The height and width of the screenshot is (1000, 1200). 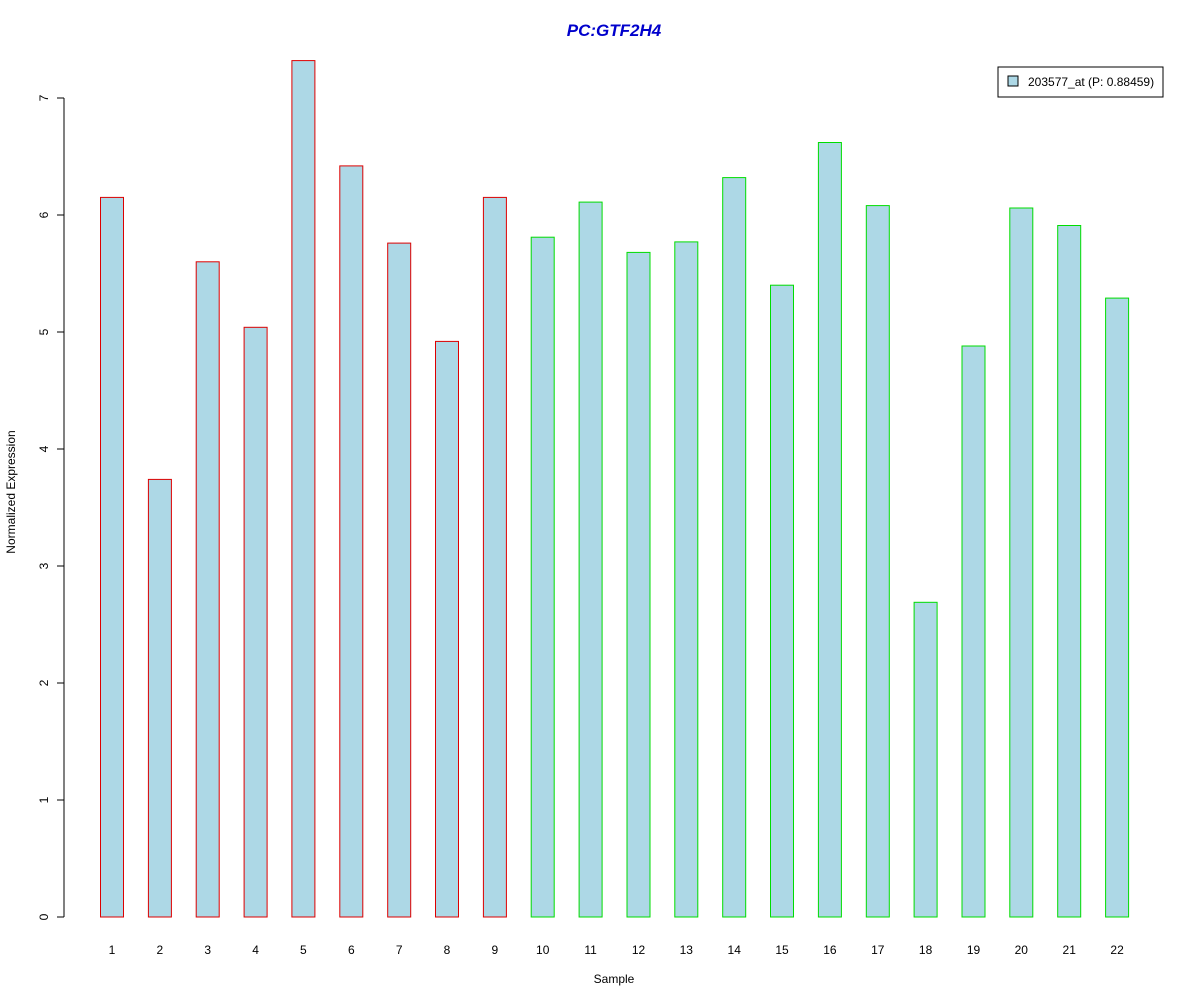 What do you see at coordinates (590, 950) in the screenshot?
I see `x-tick-label: 11` at bounding box center [590, 950].